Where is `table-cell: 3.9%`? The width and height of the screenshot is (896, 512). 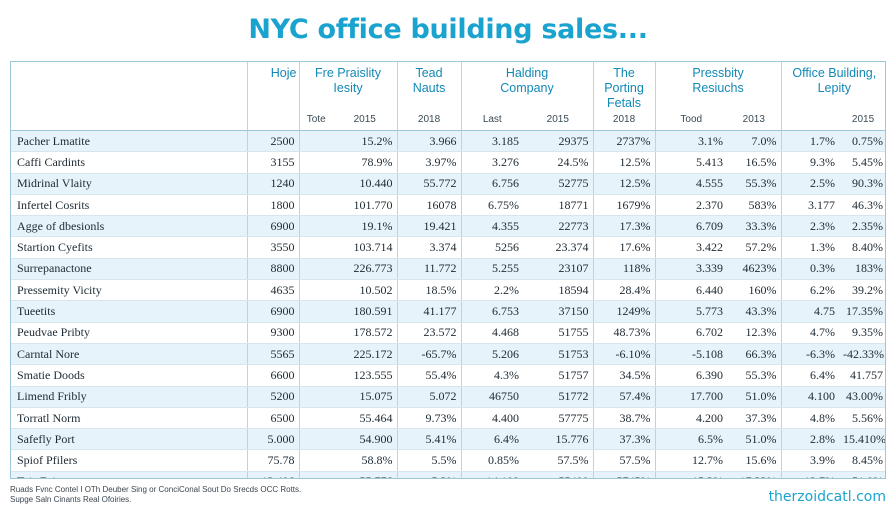
table-cell: 3.9% is located at coordinates (810, 460).